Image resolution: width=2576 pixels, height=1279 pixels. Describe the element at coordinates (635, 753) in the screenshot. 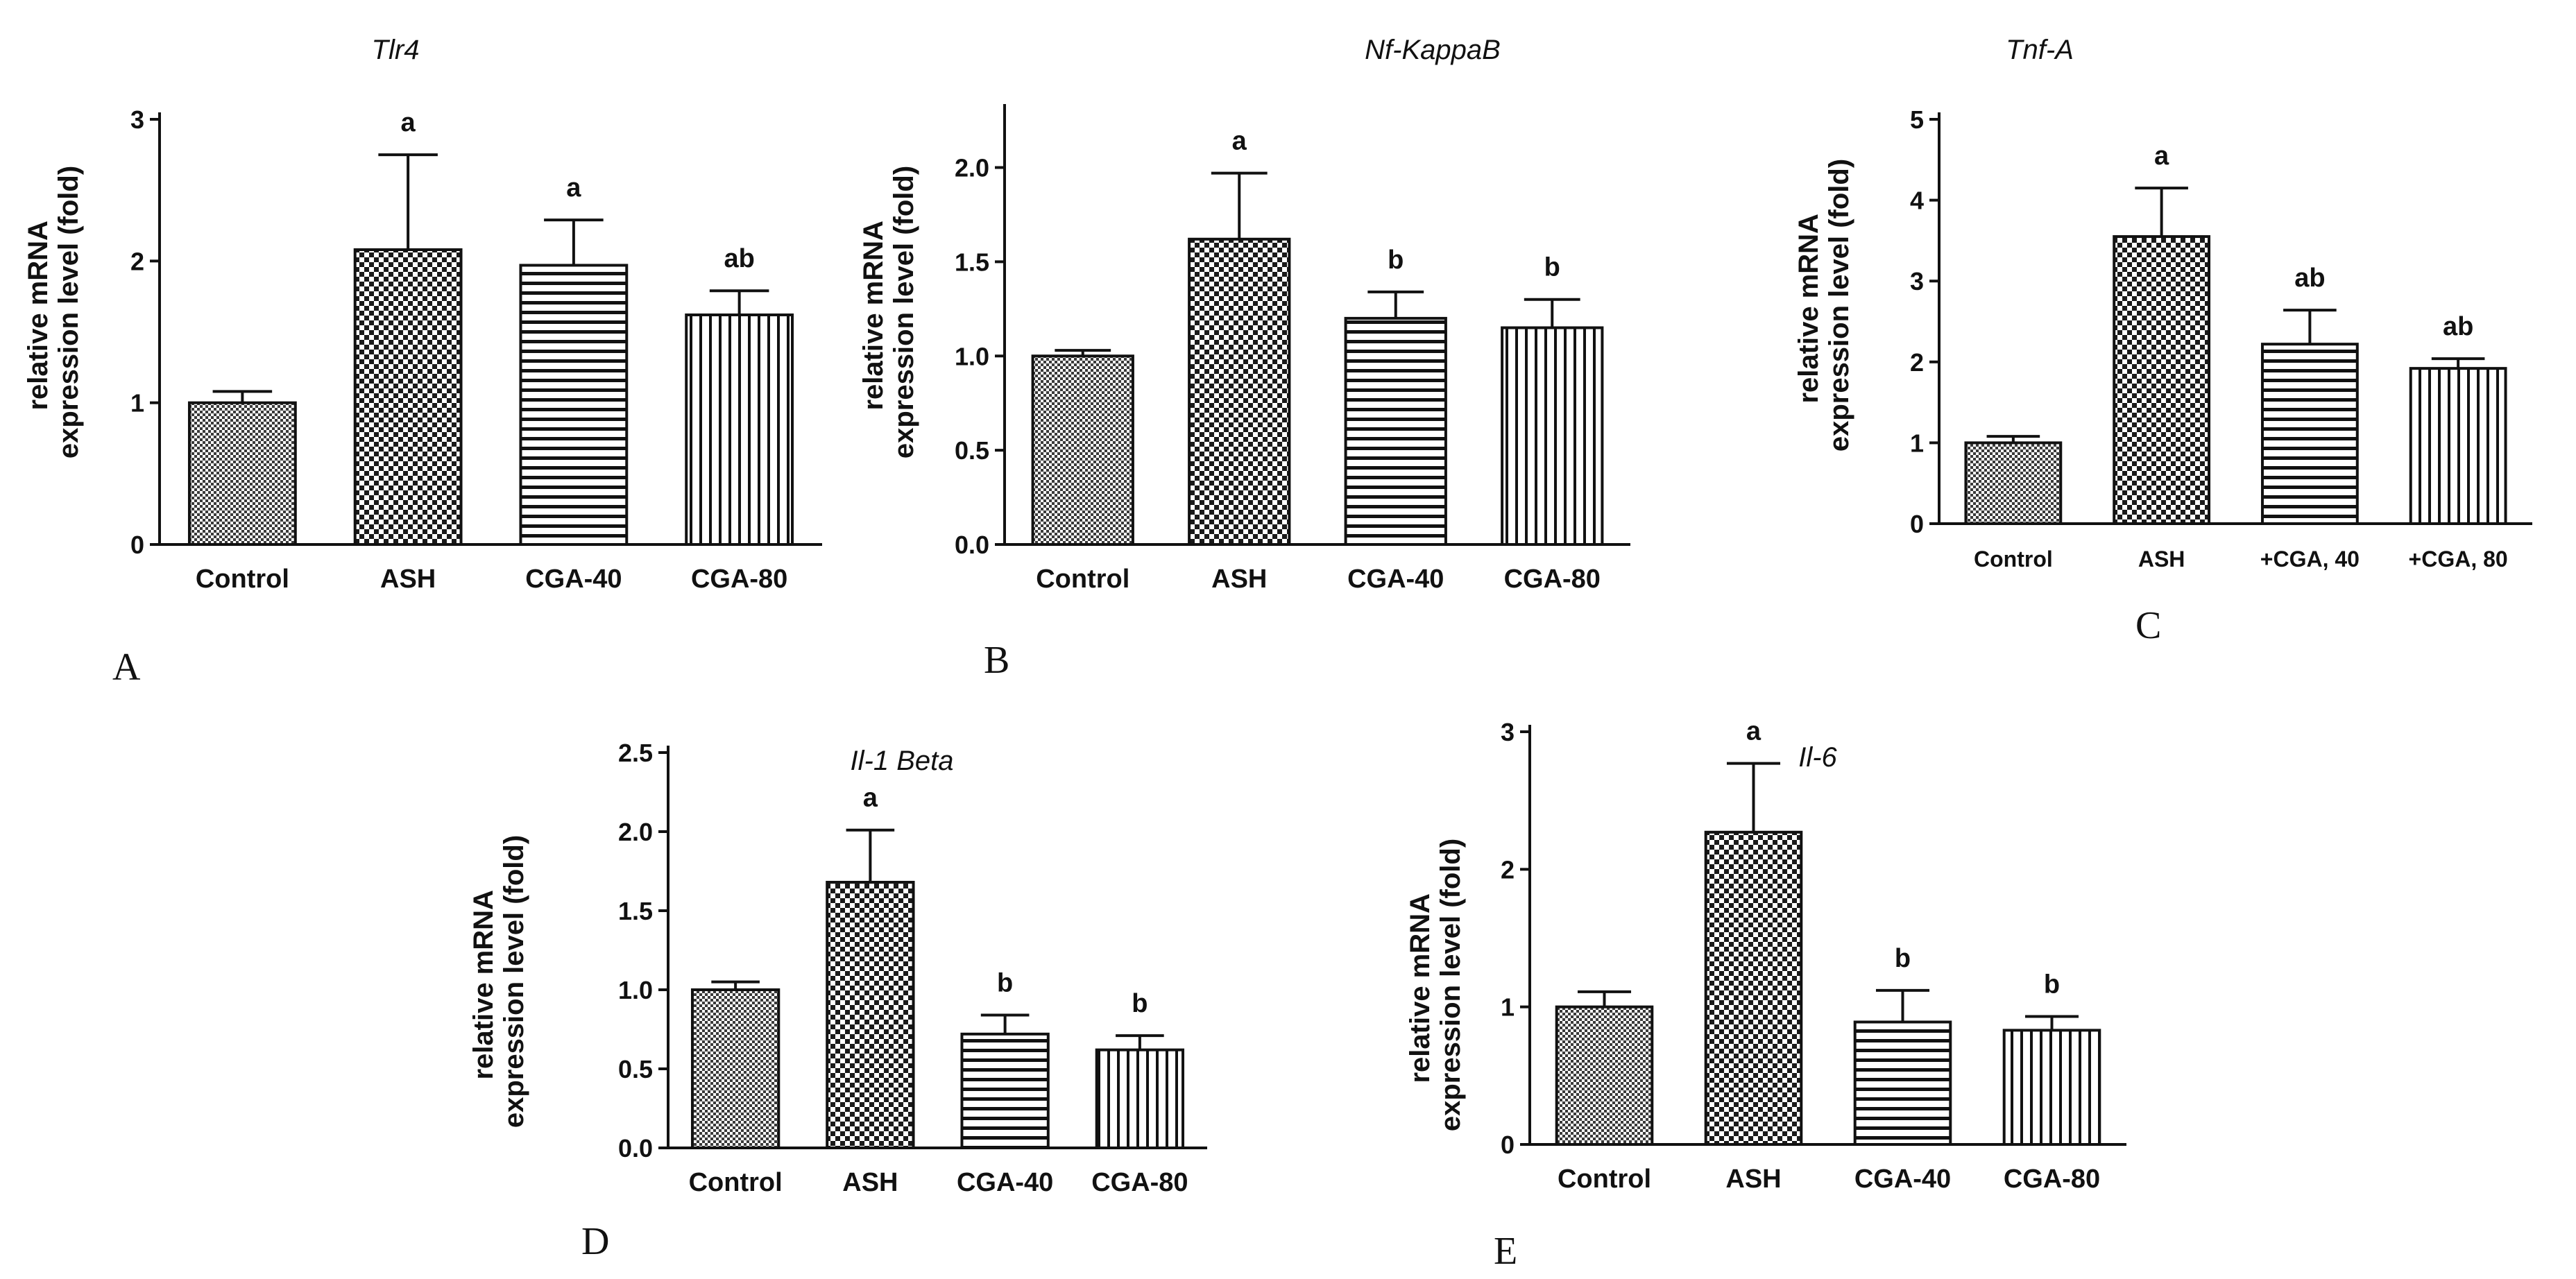

I see `y-tick-label: 2.5` at that location.